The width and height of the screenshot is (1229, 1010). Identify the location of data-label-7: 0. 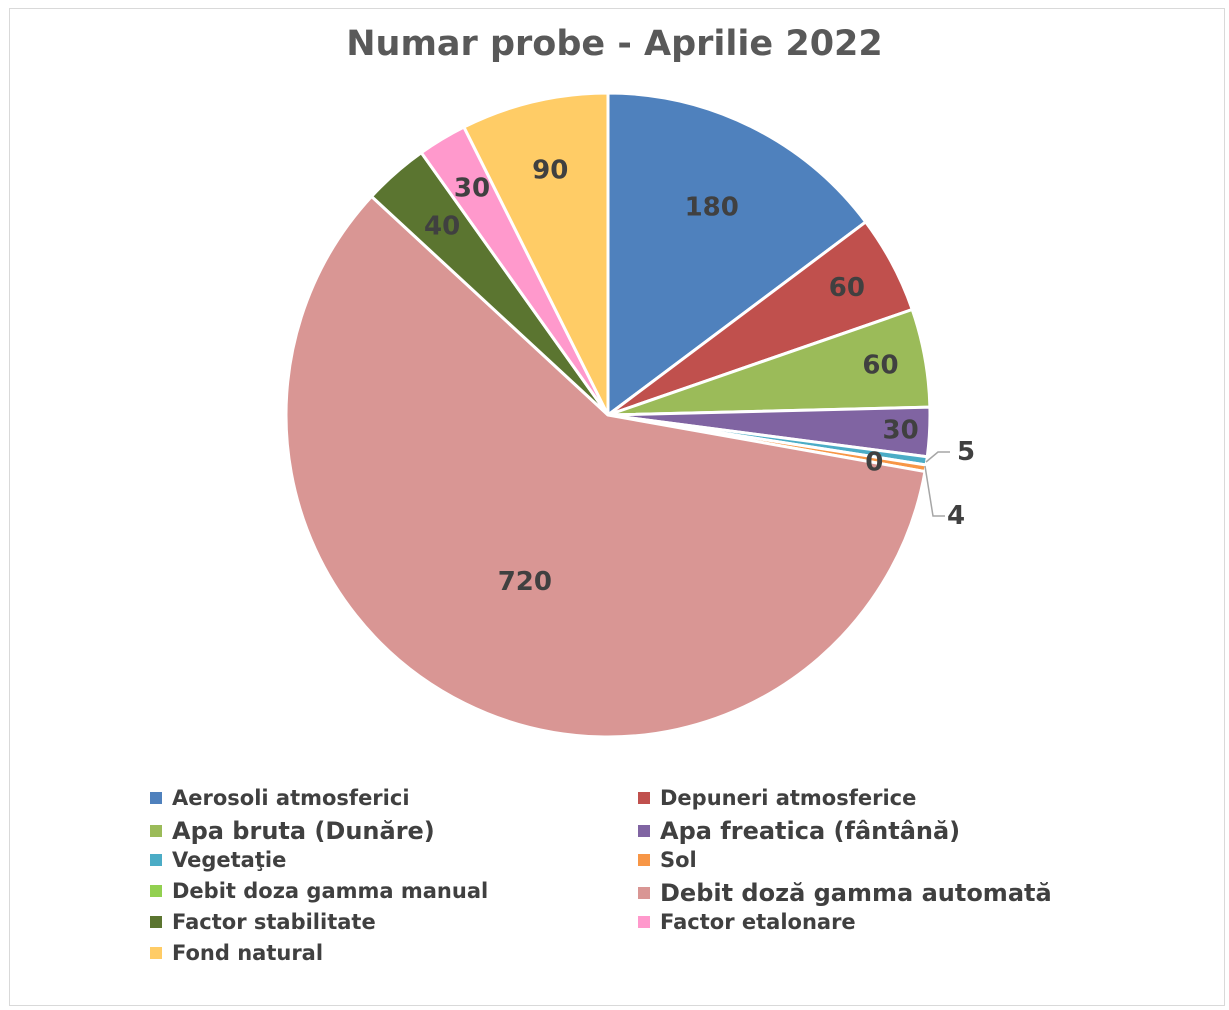
(874, 463).